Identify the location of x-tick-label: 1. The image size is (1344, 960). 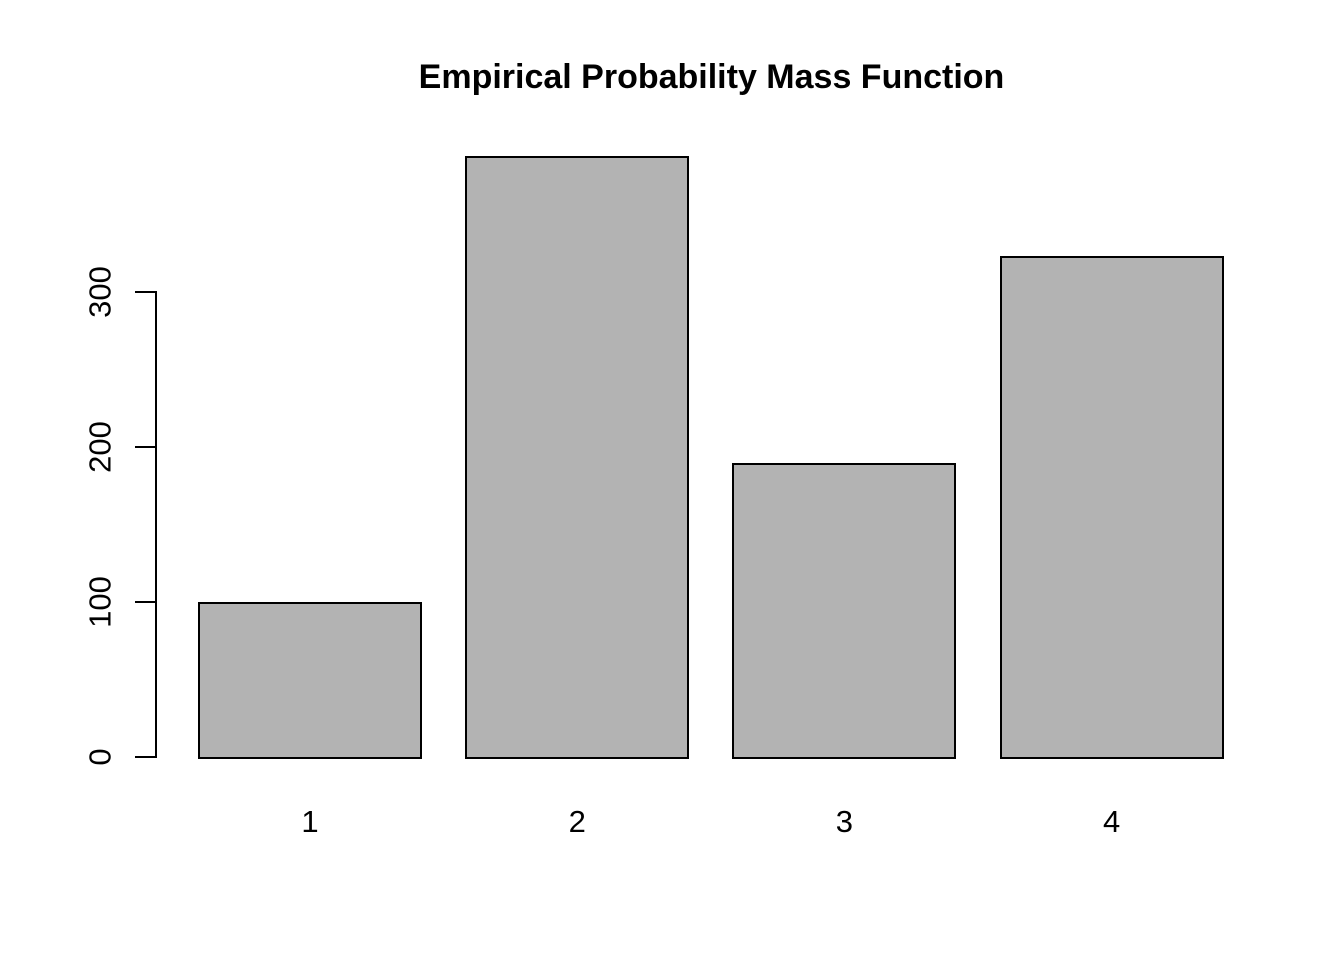
(310, 821).